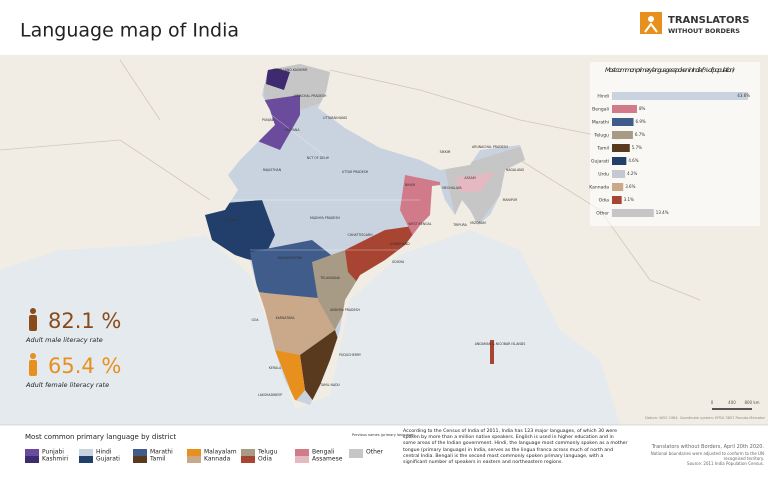  Describe the element at coordinates (323, 452) in the screenshot. I see `legend-label: Bengali` at that location.